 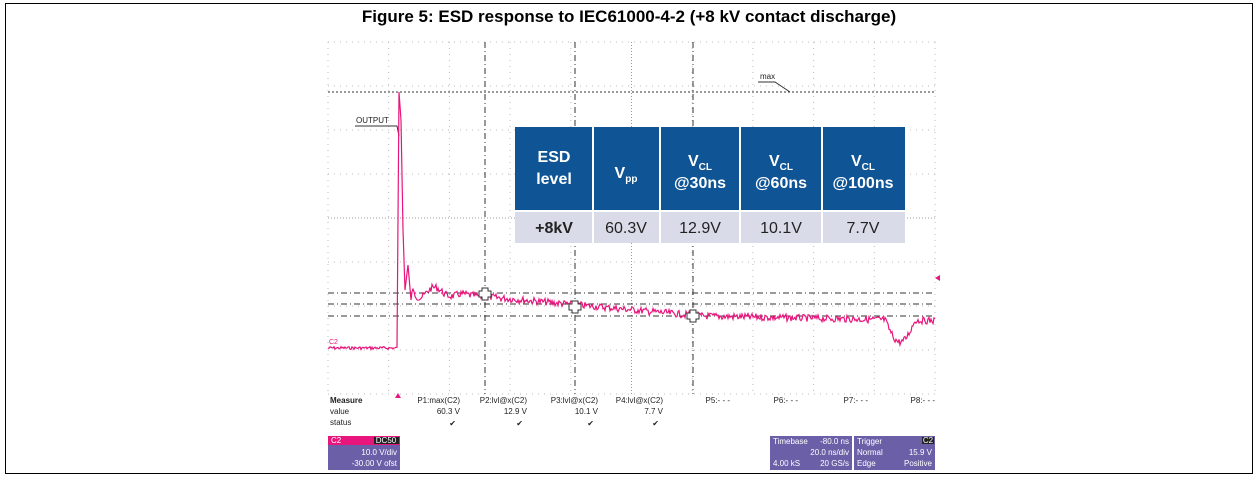 What do you see at coordinates (923, 400) in the screenshot?
I see `param: P8:- - -` at bounding box center [923, 400].